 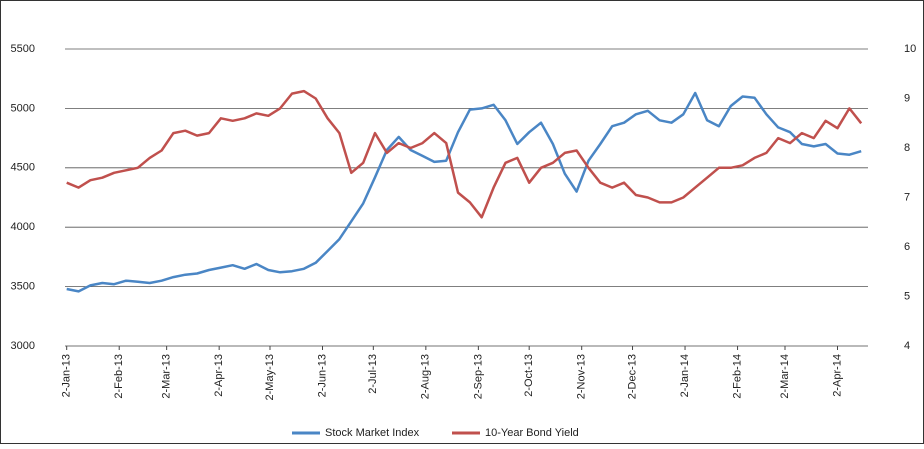 I want to click on x-tick-label: 2-Sep-13, so click(x=478, y=376).